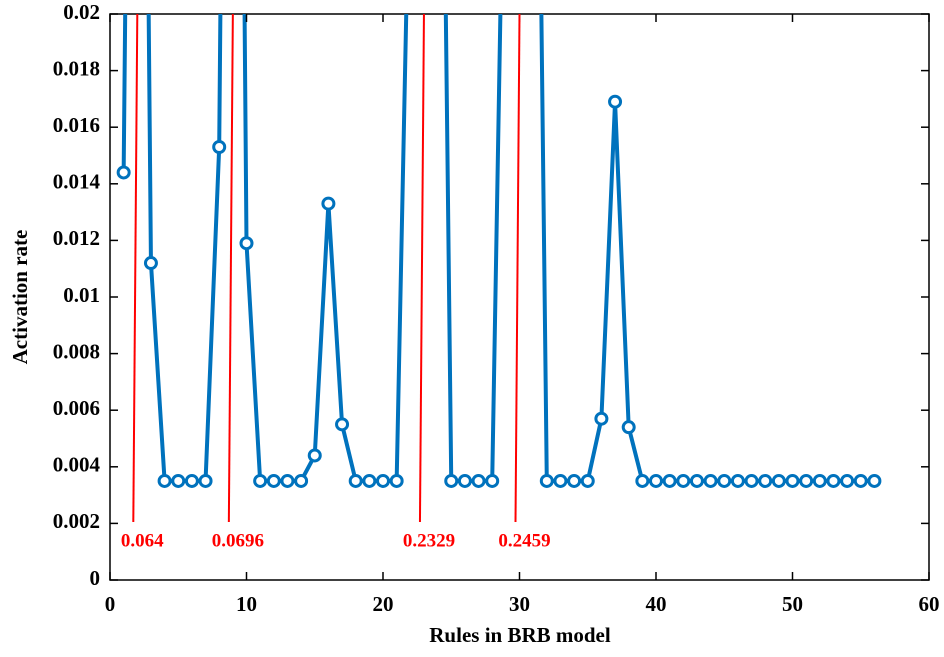  I want to click on y-tick-label: 0.002, so click(76, 521).